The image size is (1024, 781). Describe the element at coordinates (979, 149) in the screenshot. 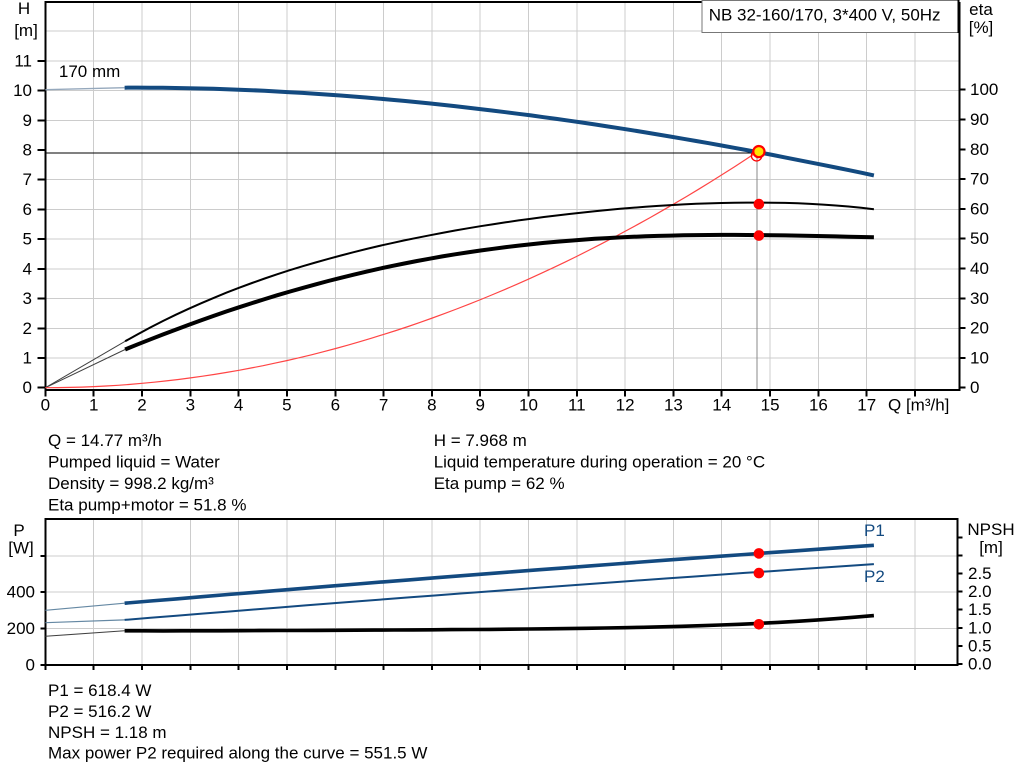

I see `svg-text: 80` at that location.